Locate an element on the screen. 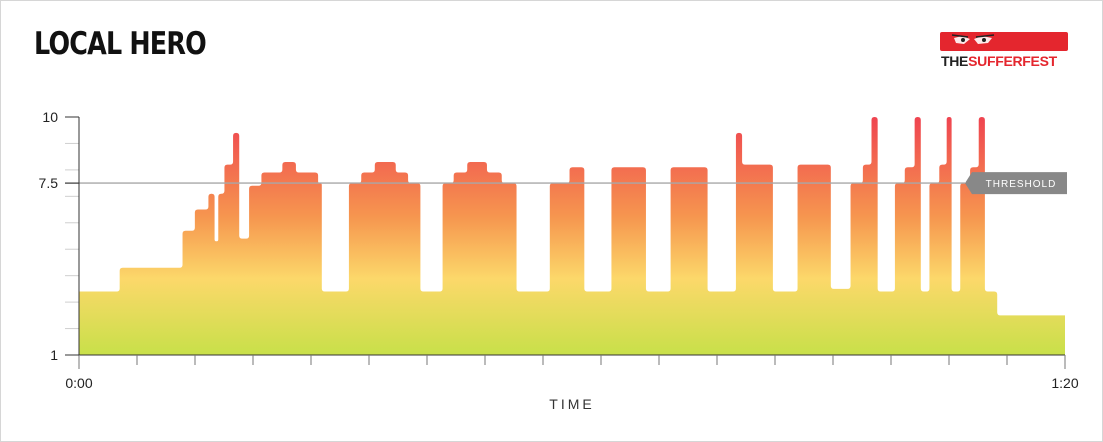 This screenshot has width=1103, height=442. x-axis-title: TIME is located at coordinates (571, 404).